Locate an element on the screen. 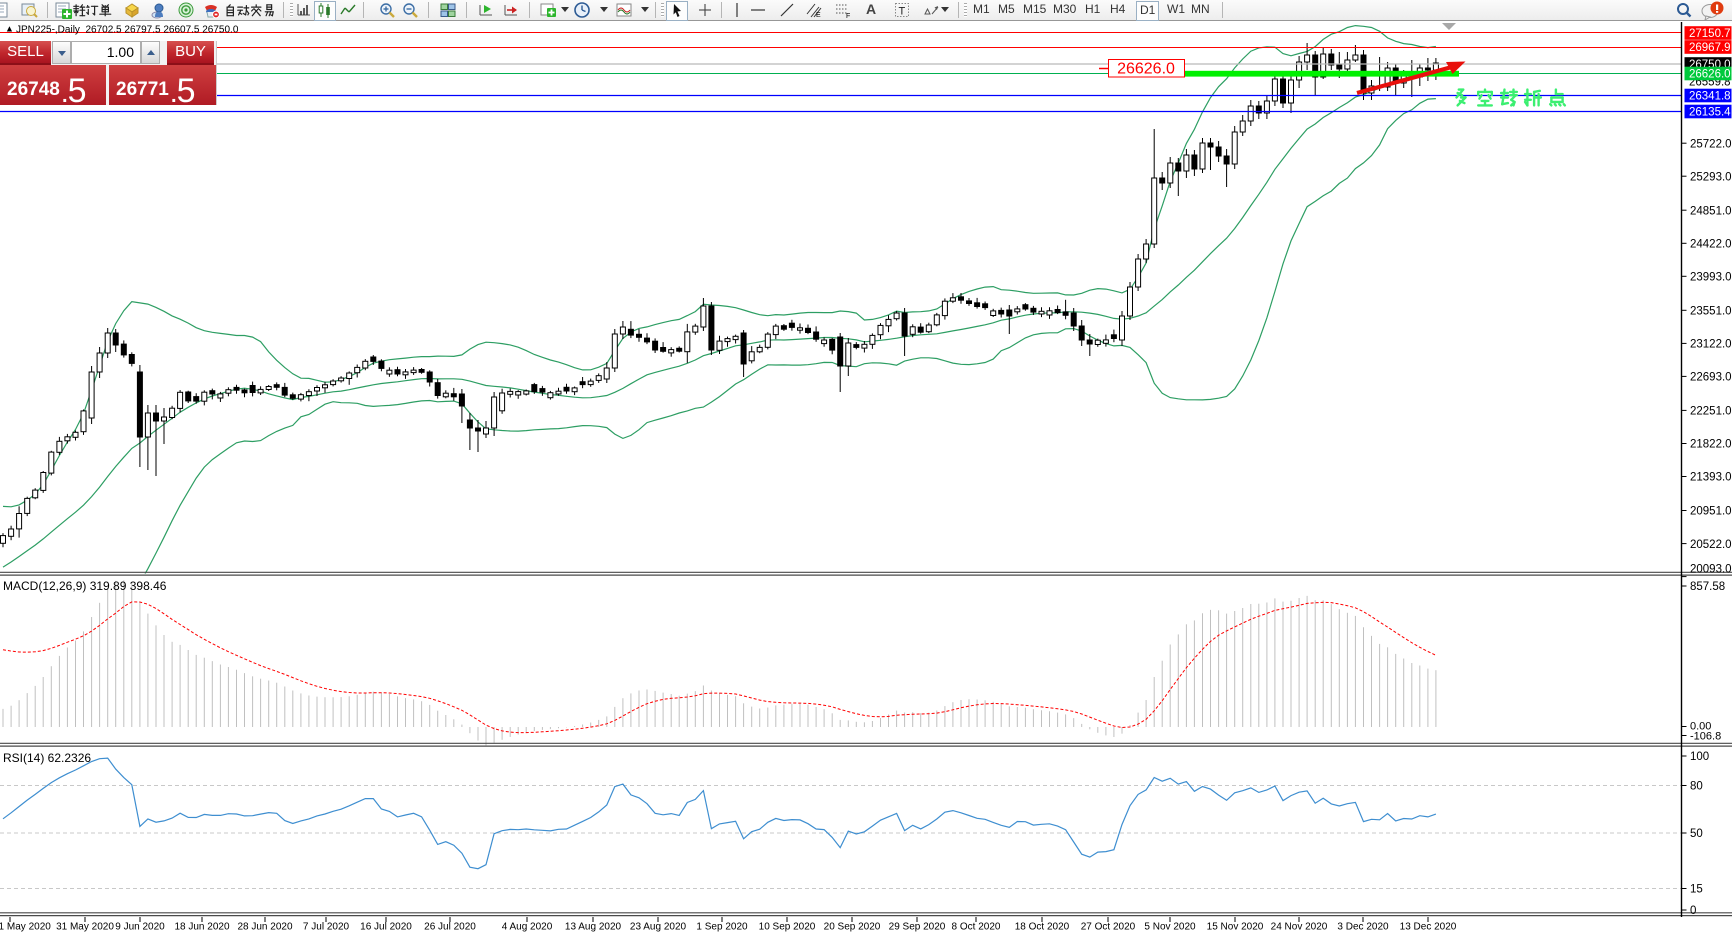 The image size is (1732, 939). svg-text: 23993.0 is located at coordinates (1711, 278).